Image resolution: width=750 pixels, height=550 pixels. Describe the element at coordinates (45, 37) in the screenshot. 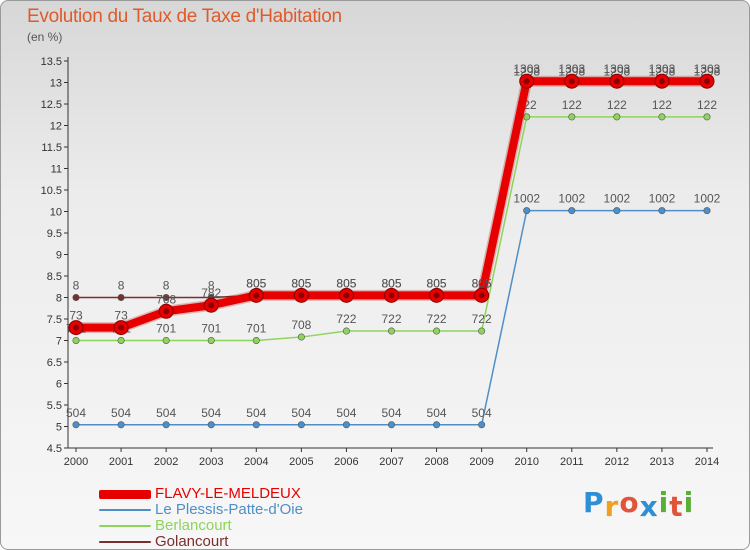

I see `chart-unit-label: (en %)` at that location.